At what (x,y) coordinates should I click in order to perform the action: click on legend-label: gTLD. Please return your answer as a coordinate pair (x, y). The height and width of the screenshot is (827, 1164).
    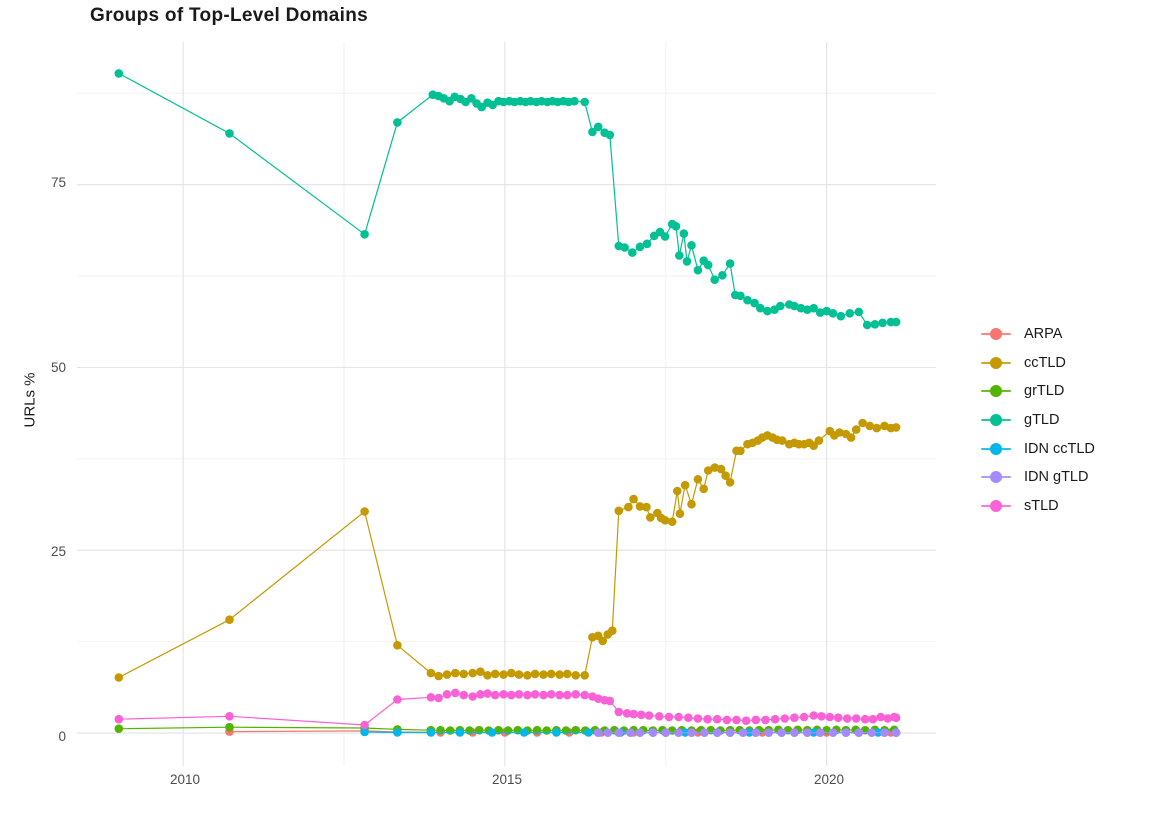
    Looking at the image, I should click on (1042, 420).